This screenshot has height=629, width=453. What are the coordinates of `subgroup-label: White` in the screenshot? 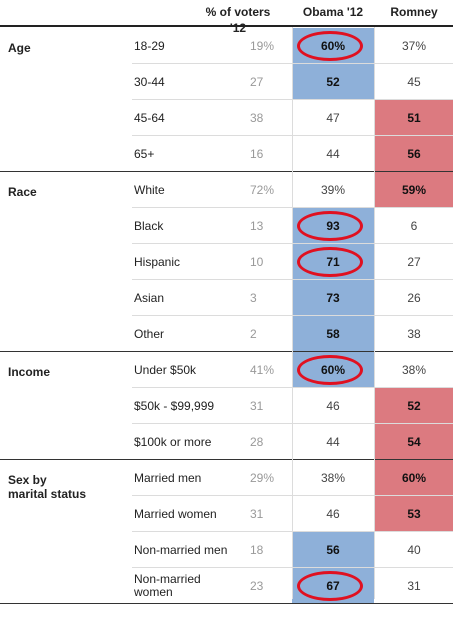 It's located at (149, 189).